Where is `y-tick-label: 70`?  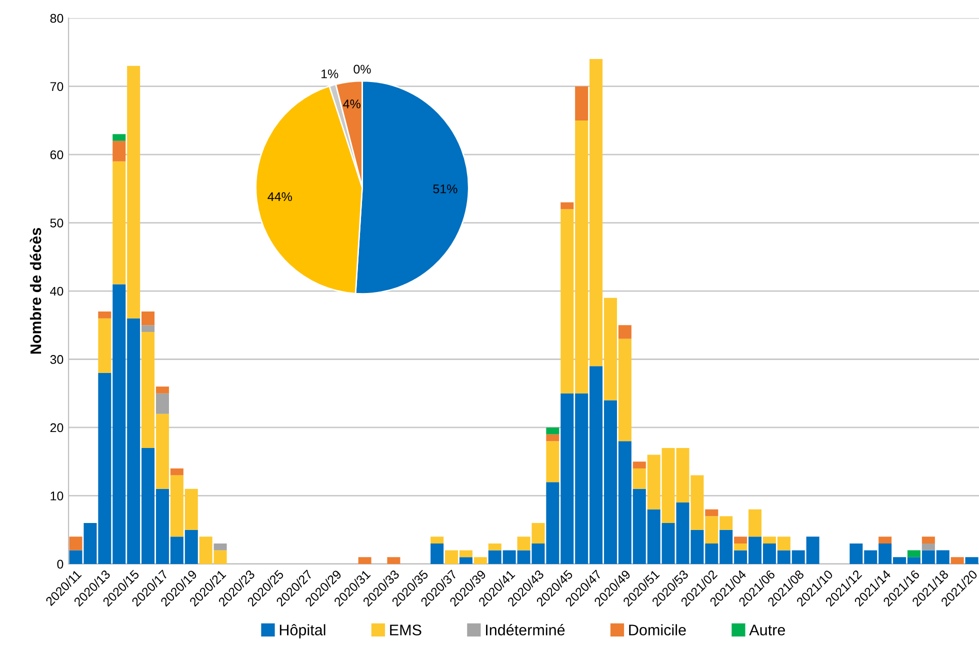
y-tick-label: 70 is located at coordinates (57, 86).